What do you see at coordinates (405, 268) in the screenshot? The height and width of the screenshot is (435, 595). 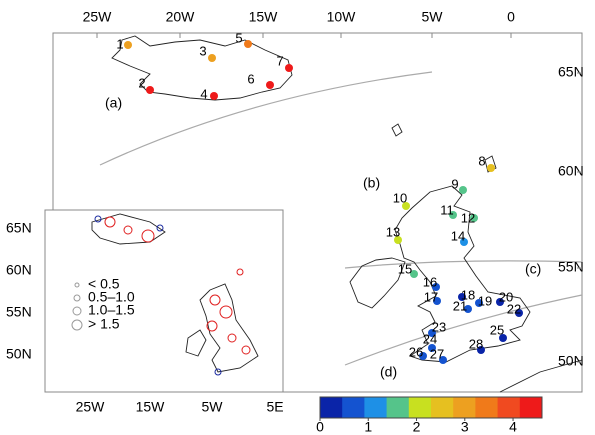 I see `station-label: 15` at bounding box center [405, 268].